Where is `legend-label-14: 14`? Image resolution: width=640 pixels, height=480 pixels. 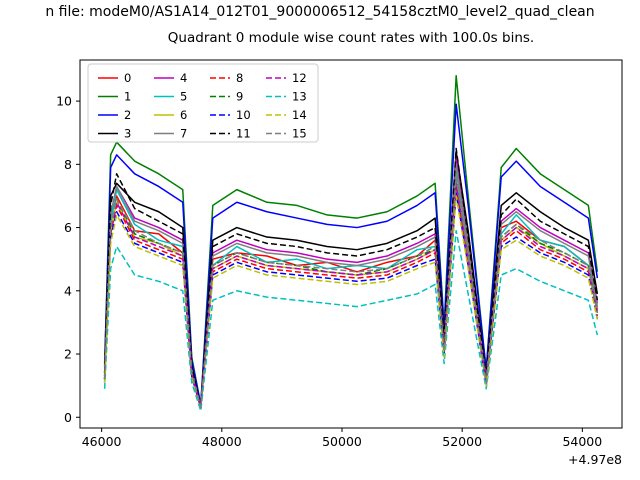
legend-label-14: 14 is located at coordinates (299, 115).